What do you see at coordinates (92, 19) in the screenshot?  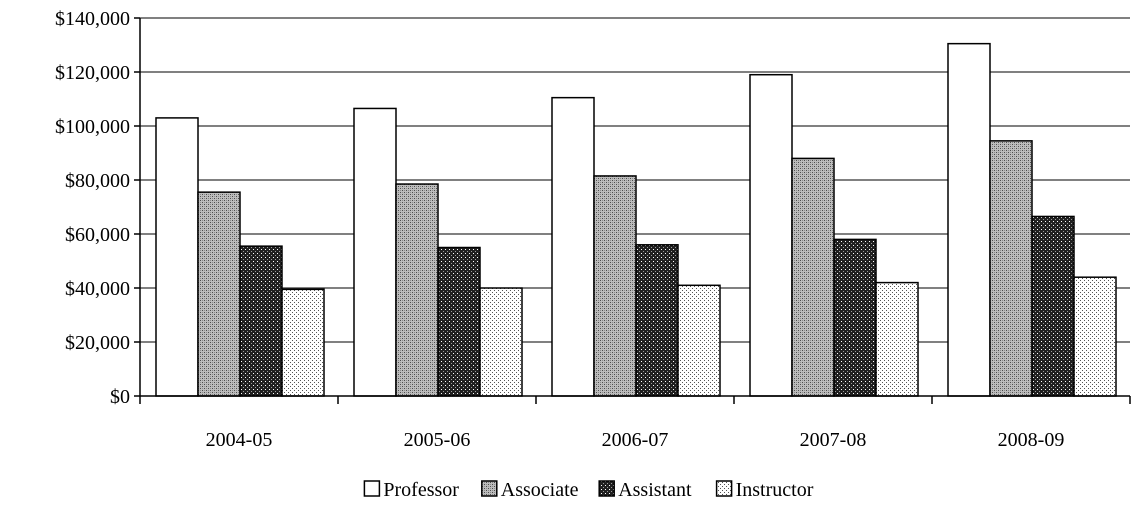 I see `y-tick-label: $140,000` at bounding box center [92, 19].